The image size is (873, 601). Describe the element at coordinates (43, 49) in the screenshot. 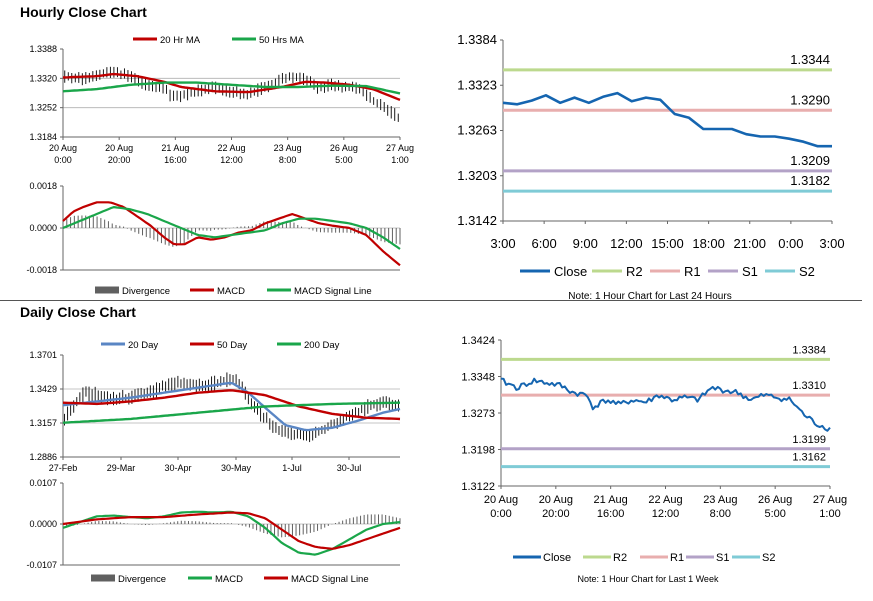

I see `hourly-price-ytick-label: 1.3388` at that location.